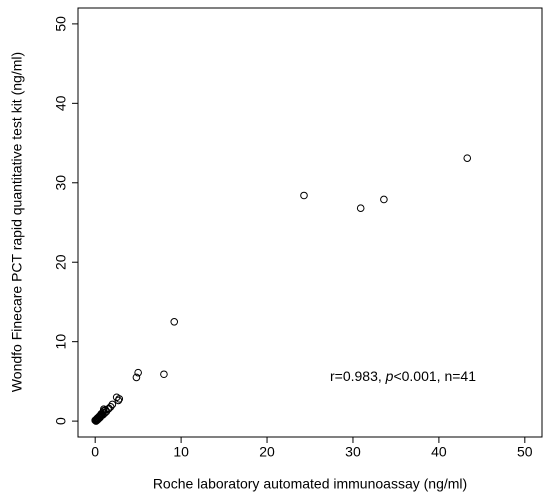  I want to click on x-tick-label: 0, so click(95, 452).